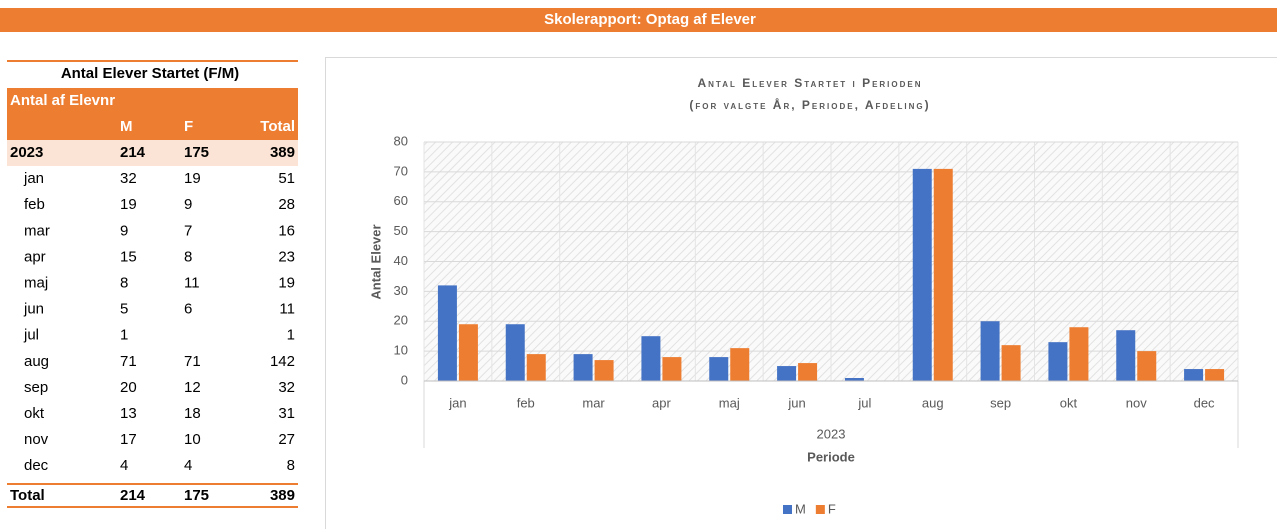  I want to click on y-tick-label: 40, so click(401, 260).